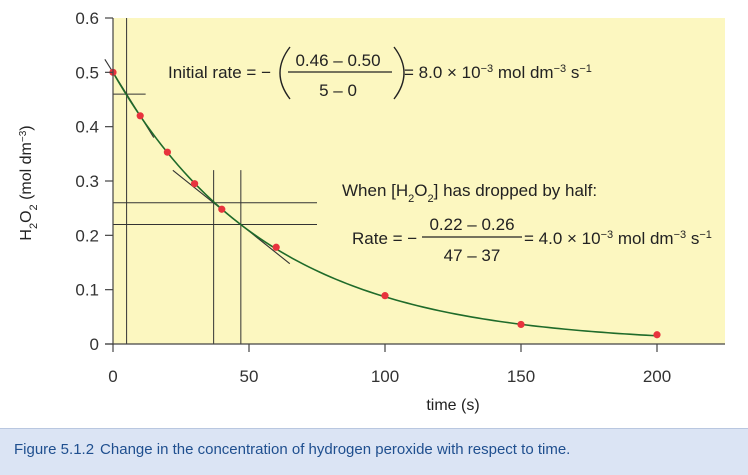 The image size is (748, 475). I want to click on initial-rate-numerator: 0.46 – 0.50, so click(337, 60).